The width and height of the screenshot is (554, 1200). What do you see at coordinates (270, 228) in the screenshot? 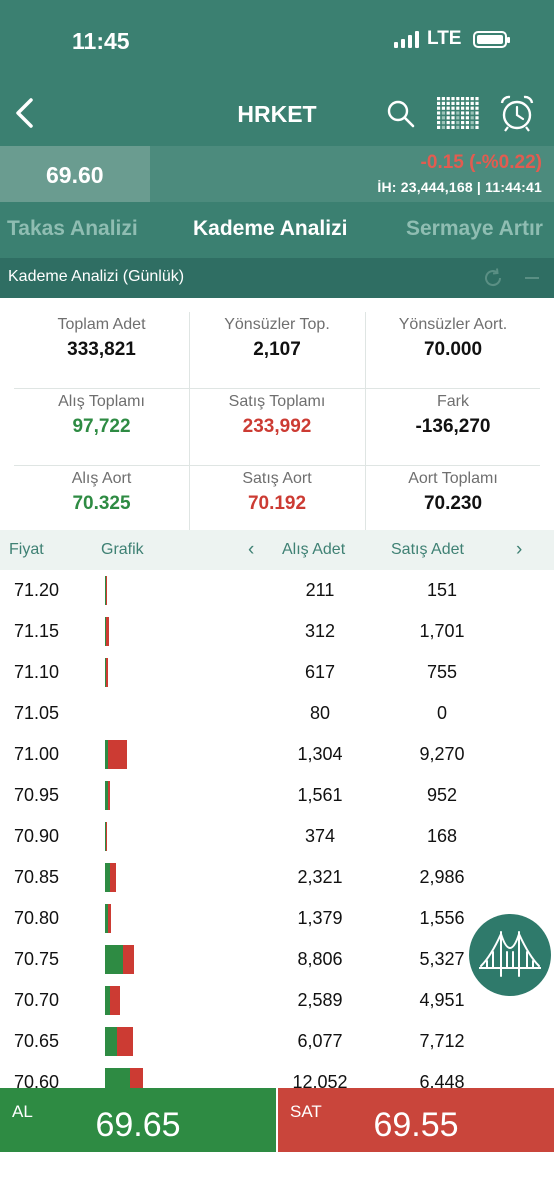
I see `tab-kademe-analizi: Kademe Analizi` at bounding box center [270, 228].